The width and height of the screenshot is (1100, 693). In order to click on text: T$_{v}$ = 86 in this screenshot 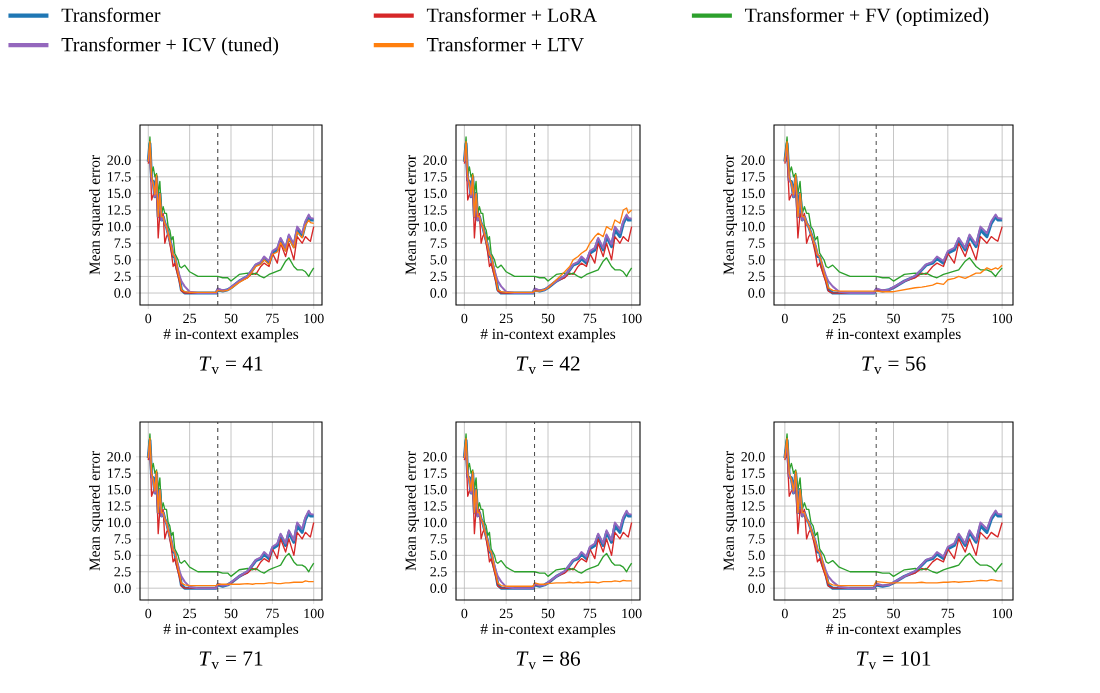, I will do `click(548, 660)`.